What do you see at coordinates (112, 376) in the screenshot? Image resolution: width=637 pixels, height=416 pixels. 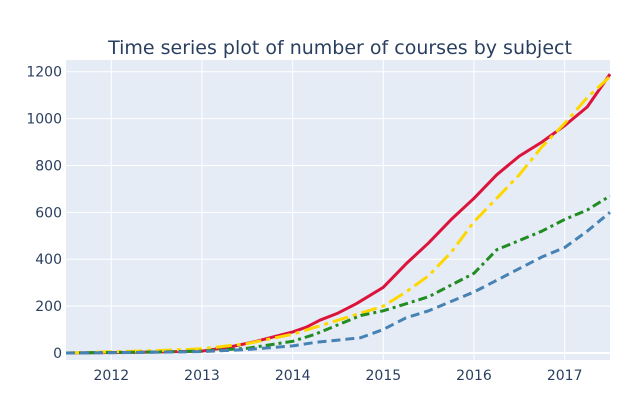 I see `x-tick-label: 2012` at bounding box center [112, 376].